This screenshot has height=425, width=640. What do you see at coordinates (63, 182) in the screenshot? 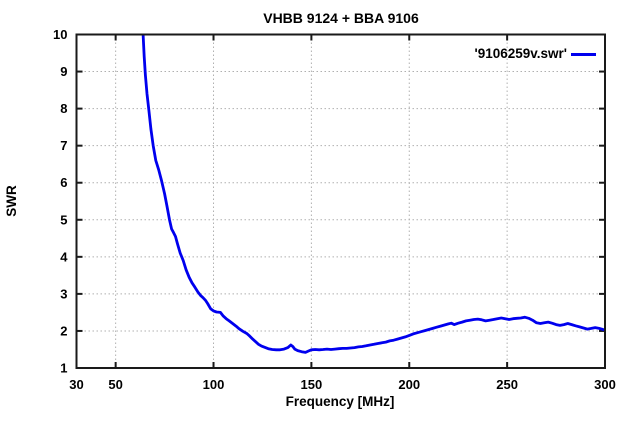
I see `y-tick-label: 6` at bounding box center [63, 182].